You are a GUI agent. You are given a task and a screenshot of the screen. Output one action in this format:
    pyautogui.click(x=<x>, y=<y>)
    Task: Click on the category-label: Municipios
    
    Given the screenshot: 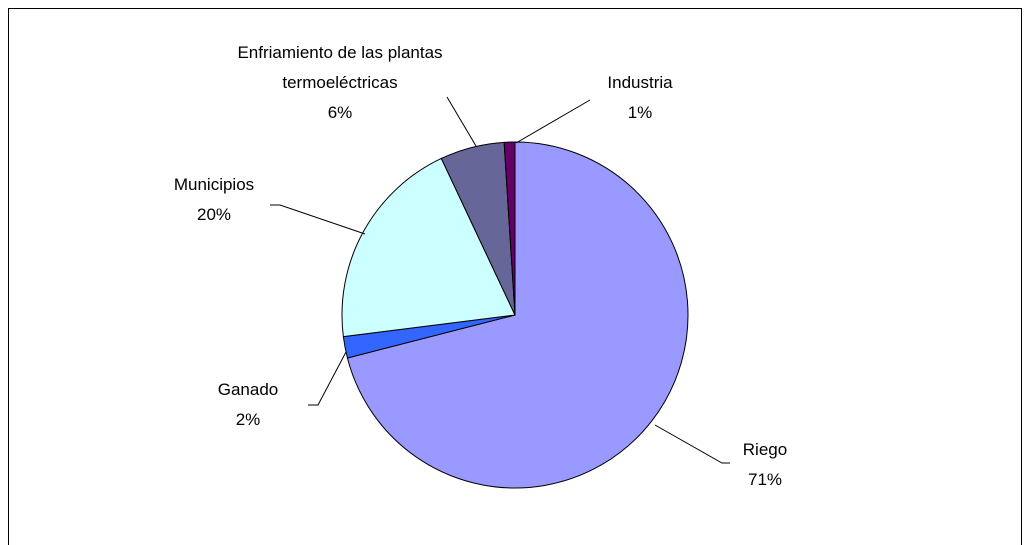 What is the action you would take?
    pyautogui.click(x=214, y=184)
    